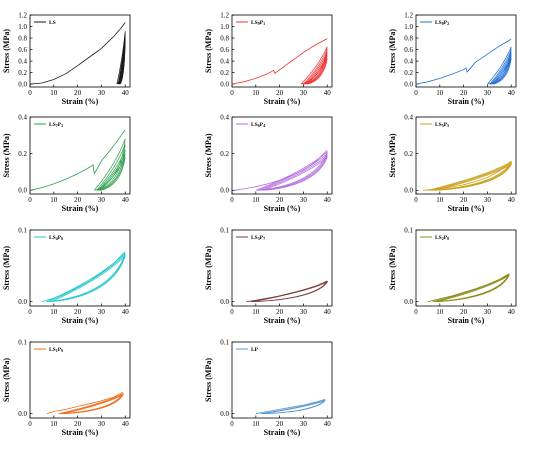 Image resolution: width=550 pixels, height=450 pixels. I want to click on legend-label: LS, so click(52, 23).